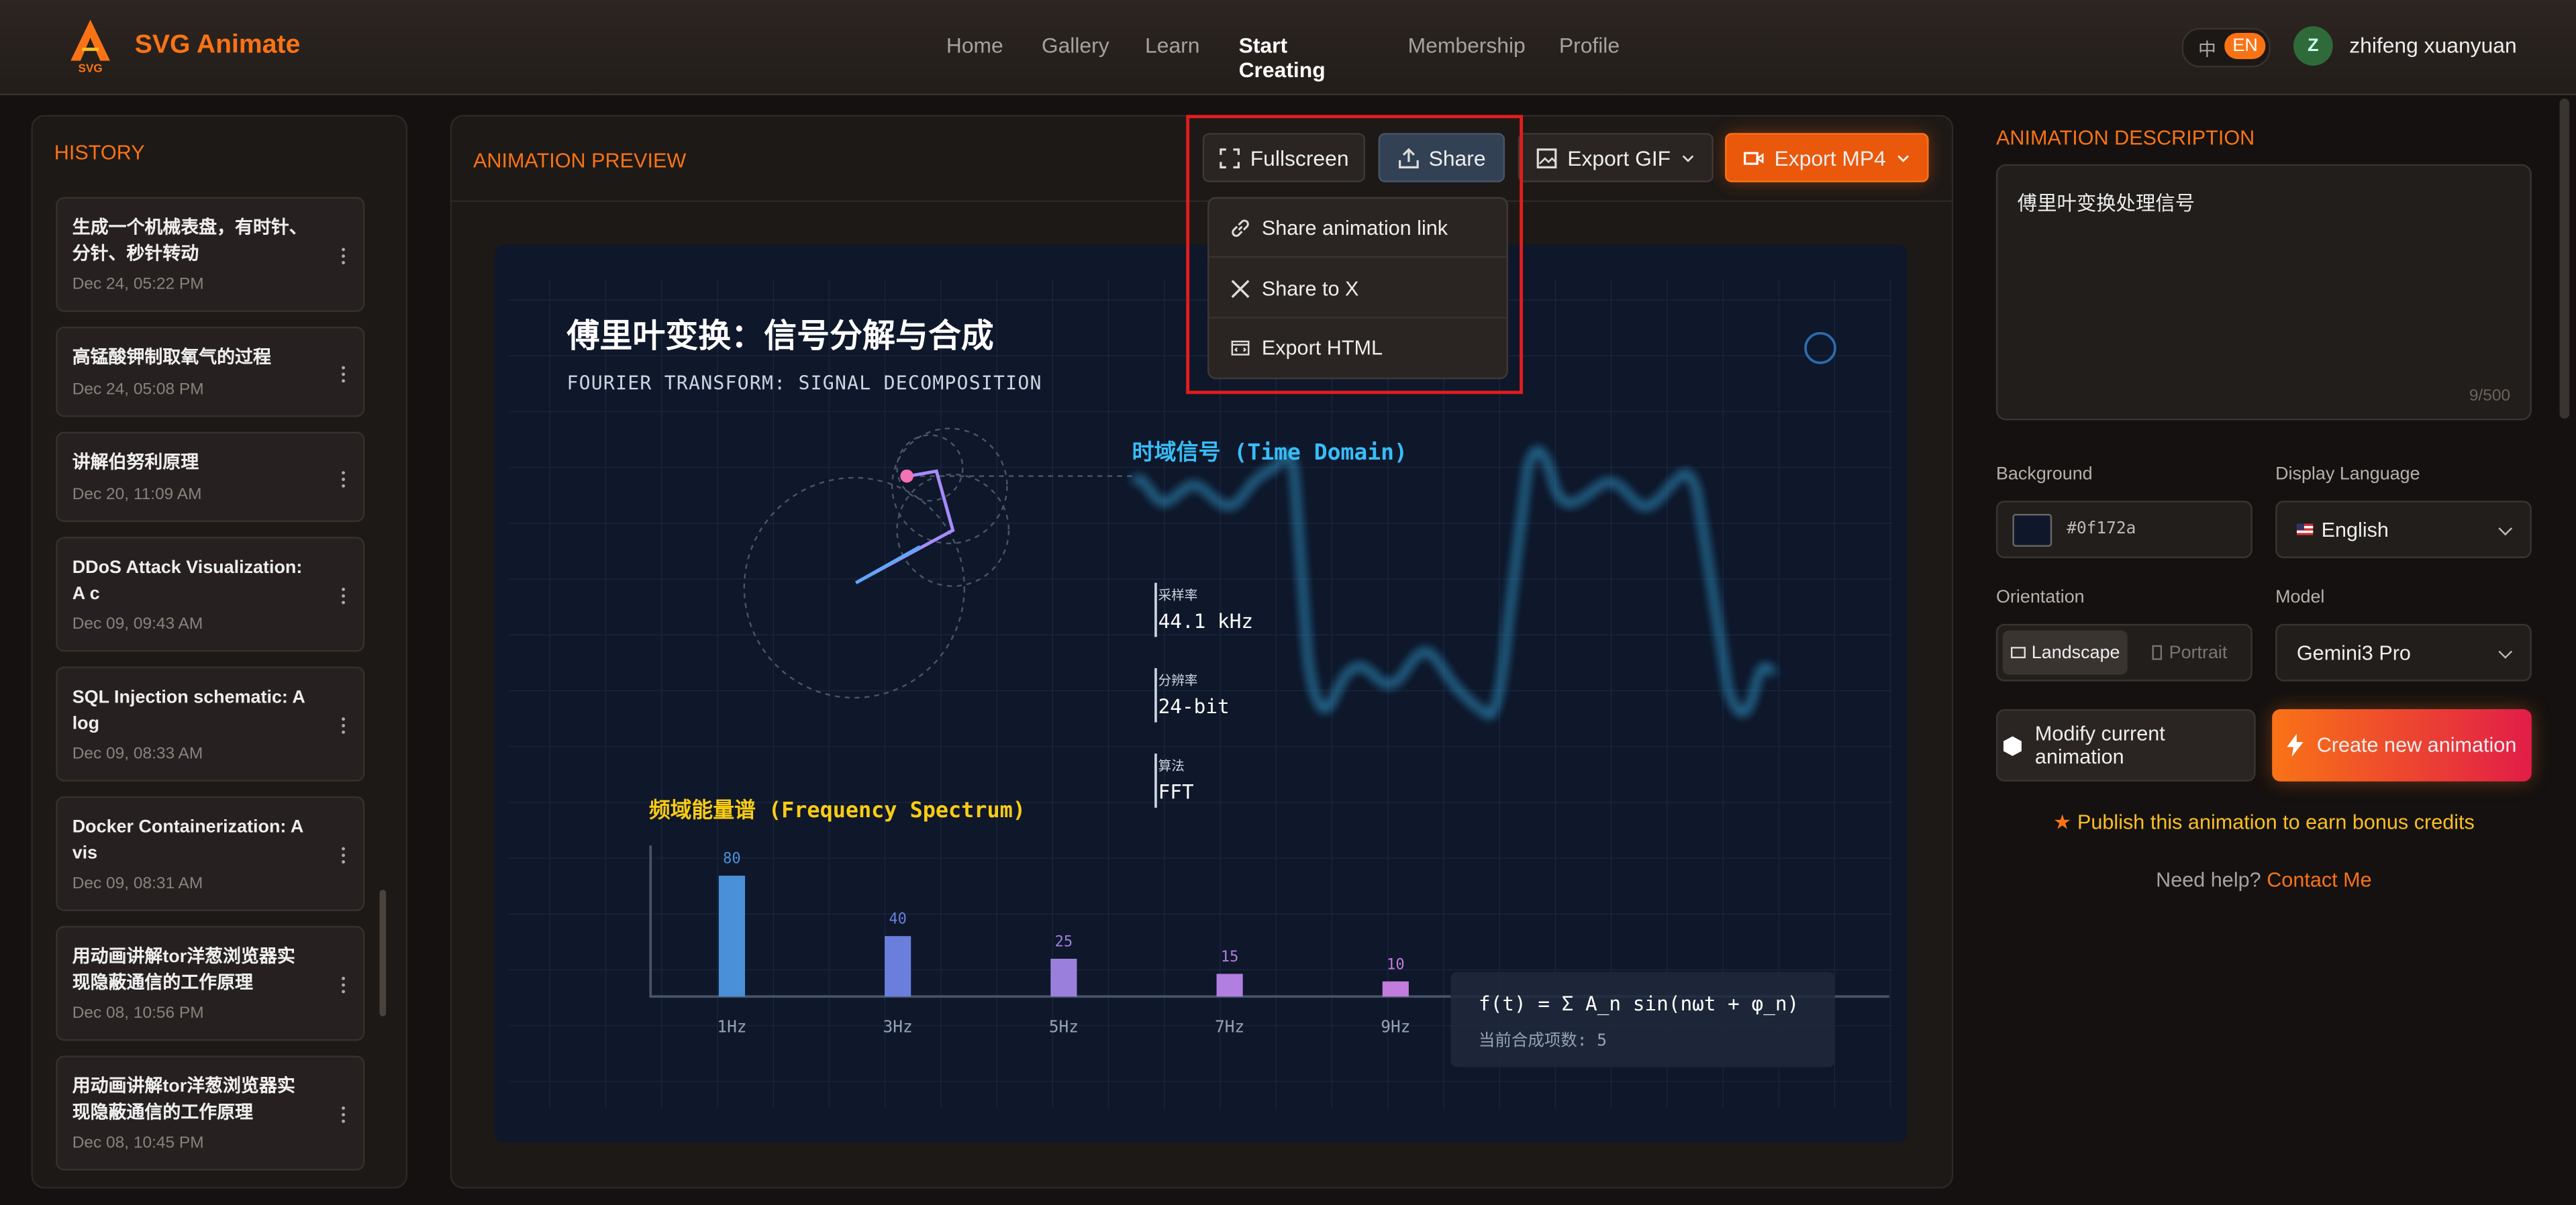 This screenshot has height=1205, width=2576. What do you see at coordinates (2189, 653) in the screenshot?
I see `portrait-option: Portrait` at bounding box center [2189, 653].